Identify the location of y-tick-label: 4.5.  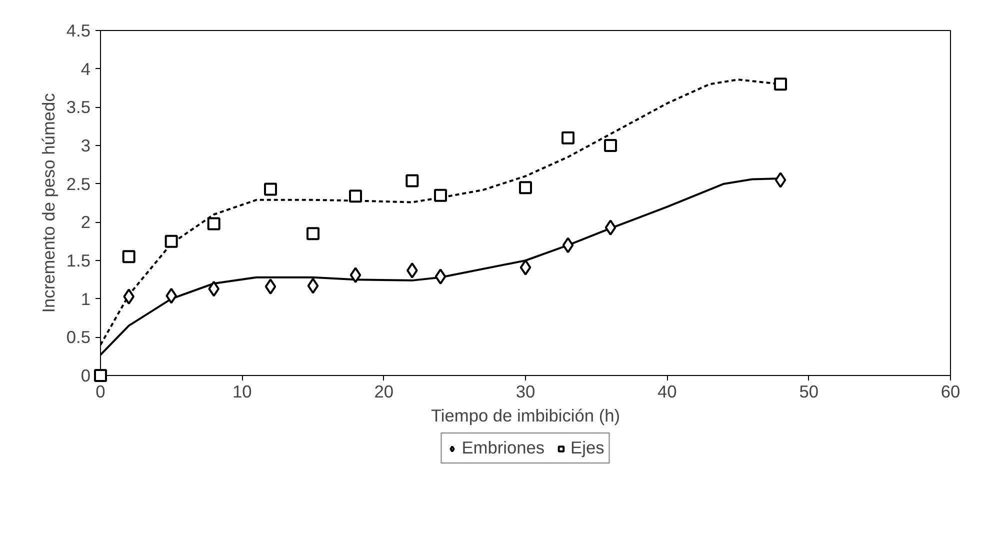
(78, 30).